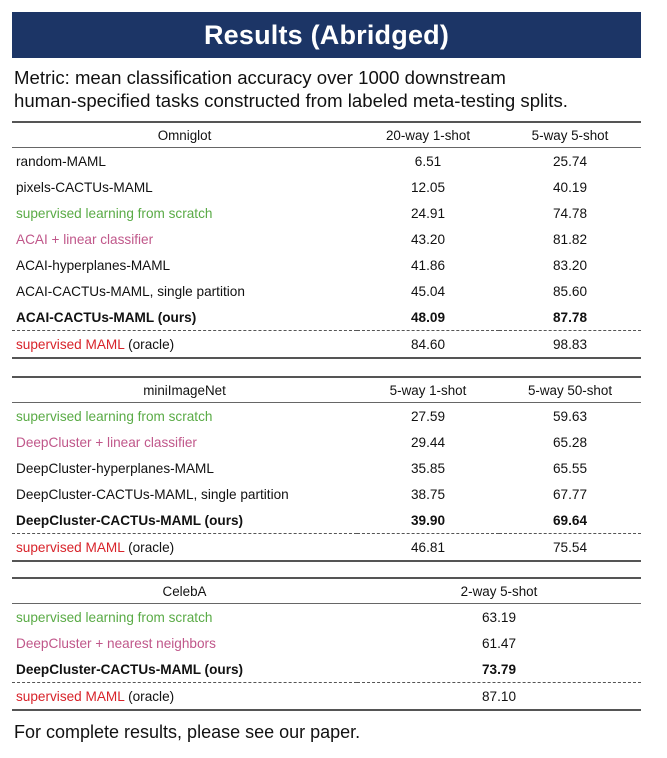  I want to click on accuracy-value: 6.51, so click(428, 161).